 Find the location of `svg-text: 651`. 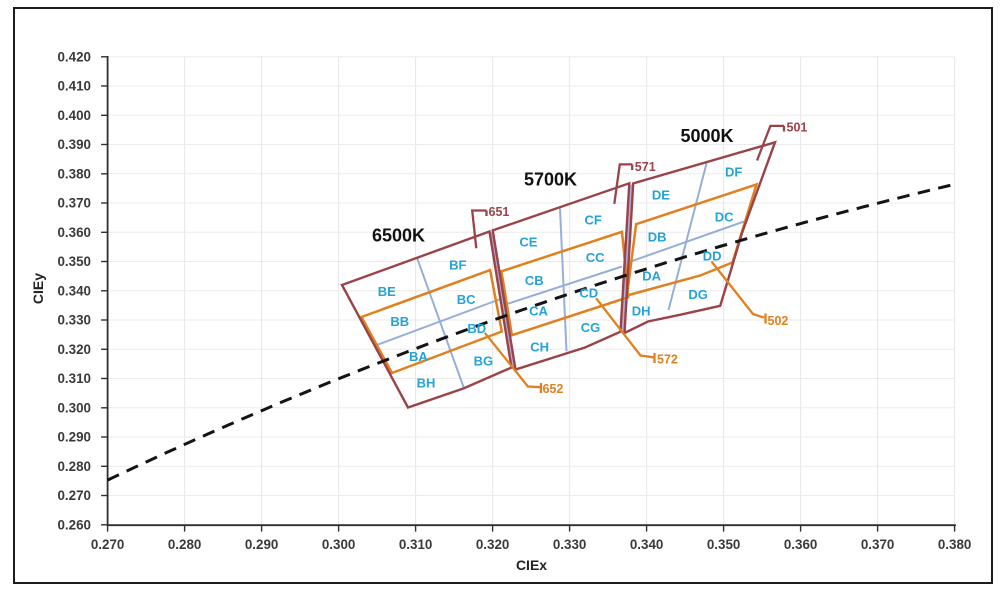

svg-text: 651 is located at coordinates (499, 212).